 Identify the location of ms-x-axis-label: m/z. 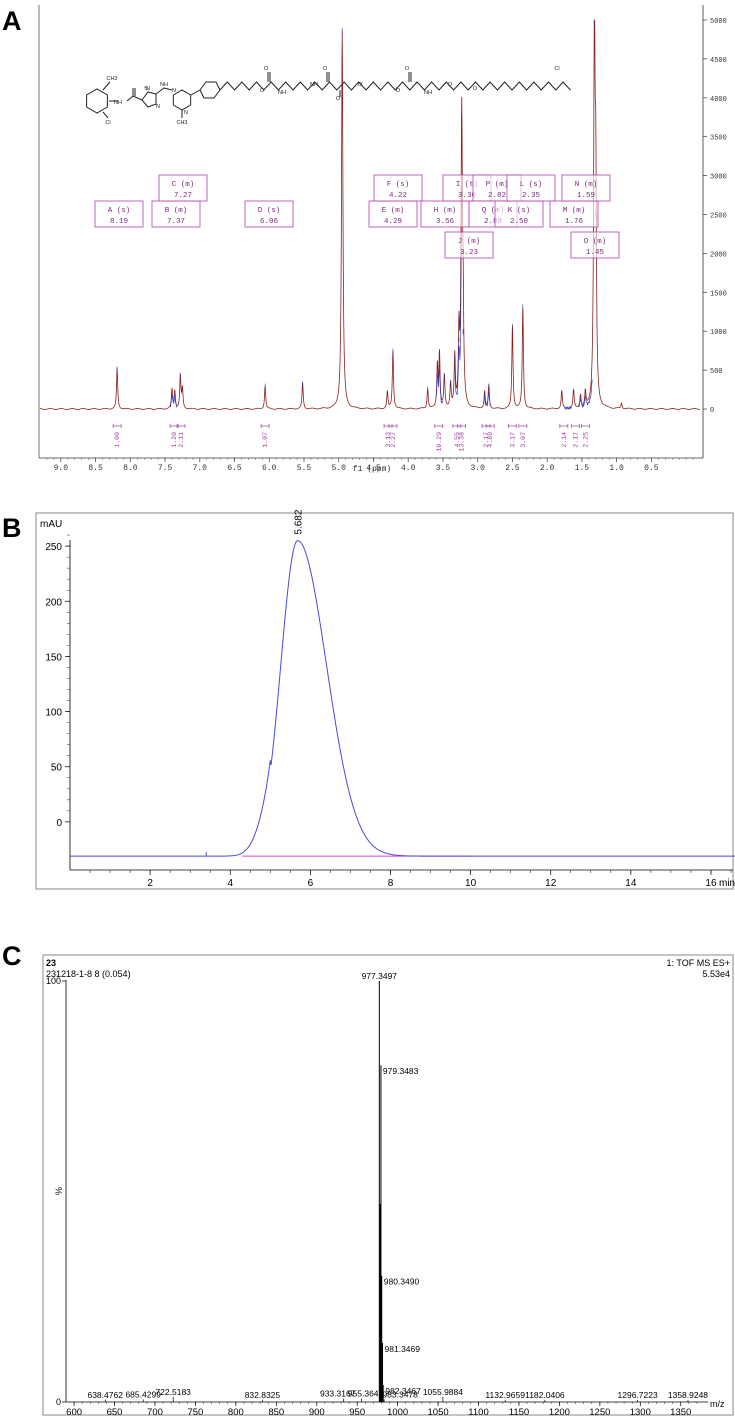
(717, 1404).